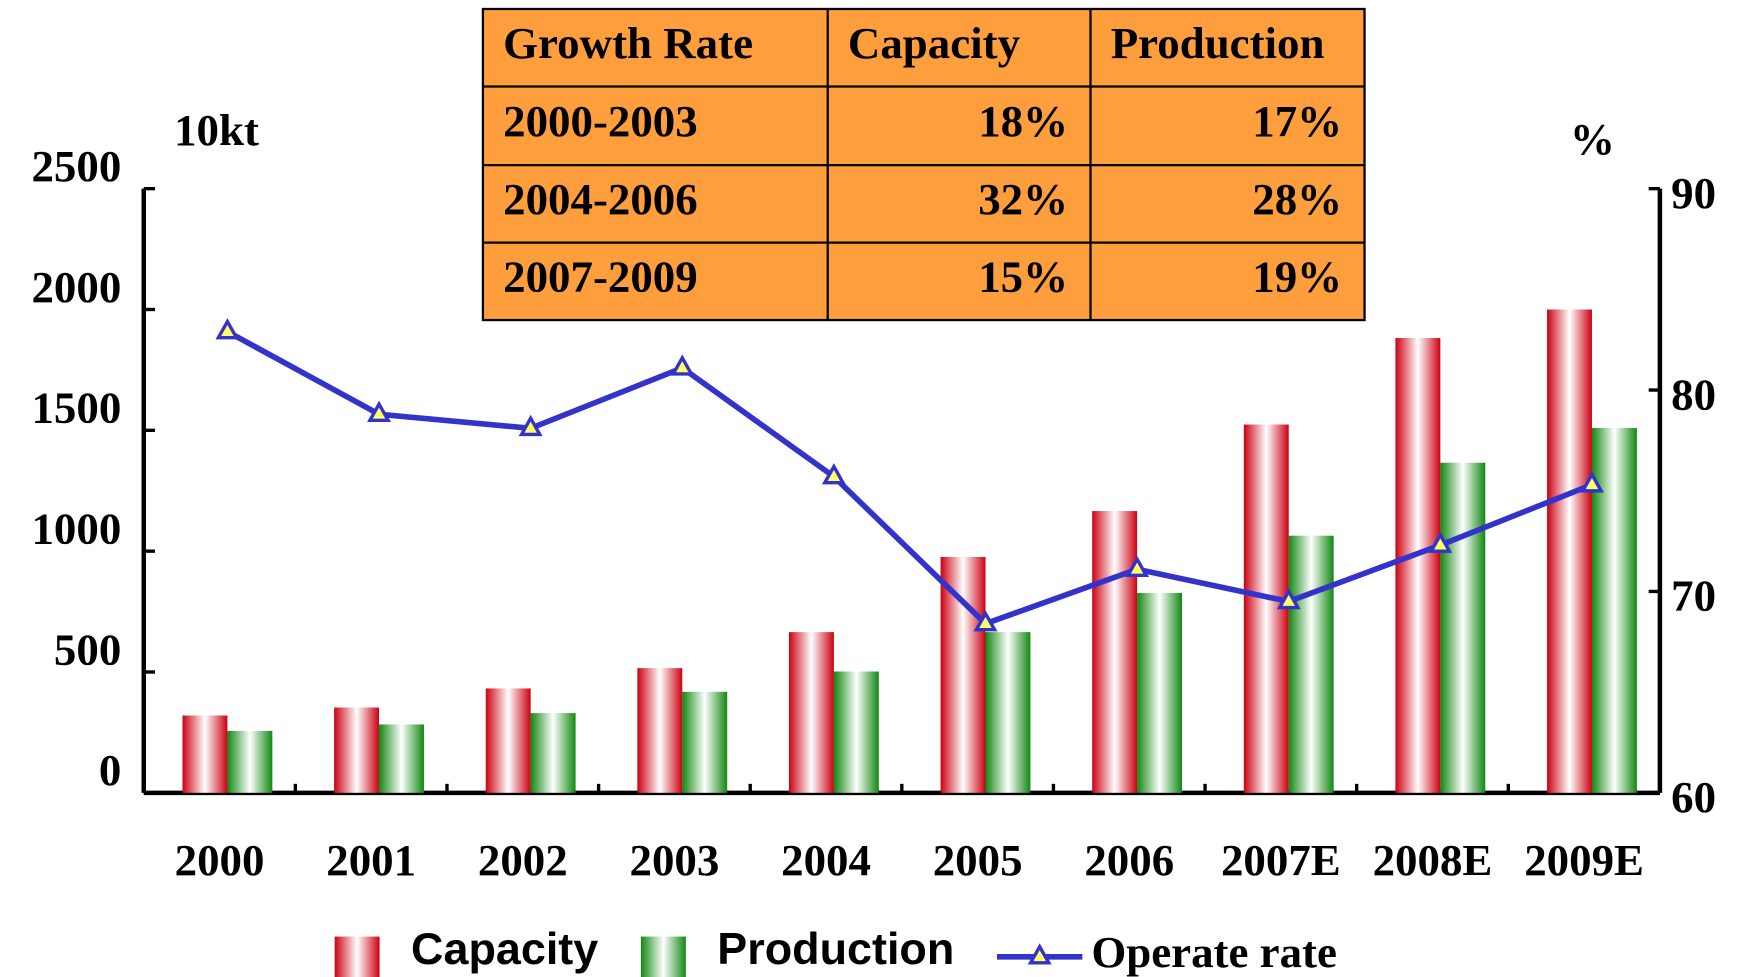 This screenshot has height=977, width=1752. I want to click on y-axis-label: 10kt, so click(216, 130).